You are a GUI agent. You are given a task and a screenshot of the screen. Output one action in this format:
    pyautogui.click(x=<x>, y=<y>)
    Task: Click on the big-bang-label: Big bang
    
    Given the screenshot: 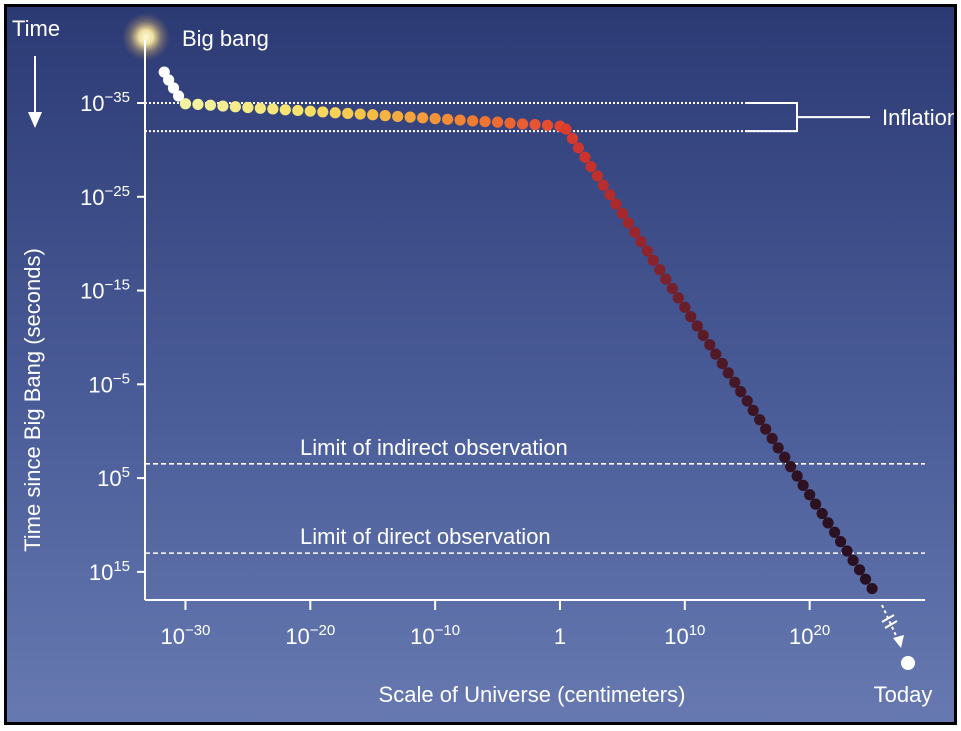 What is the action you would take?
    pyautogui.click(x=225, y=38)
    